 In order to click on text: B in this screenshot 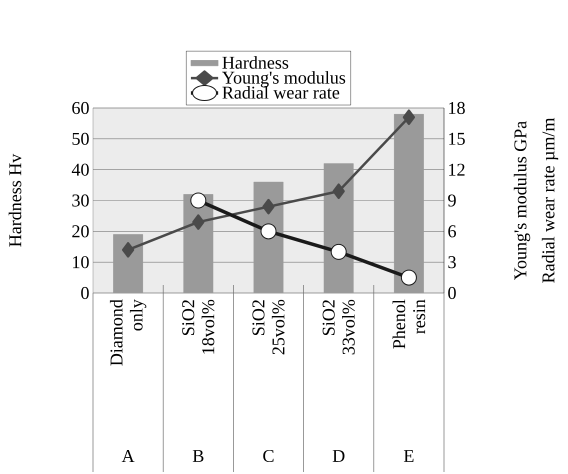, I will do `click(198, 456)`.